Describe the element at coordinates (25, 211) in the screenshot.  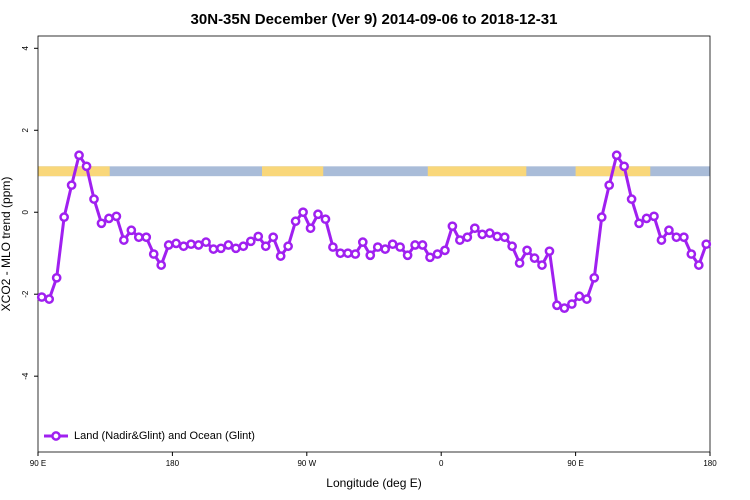
I see `y-tick-label: 0` at that location.